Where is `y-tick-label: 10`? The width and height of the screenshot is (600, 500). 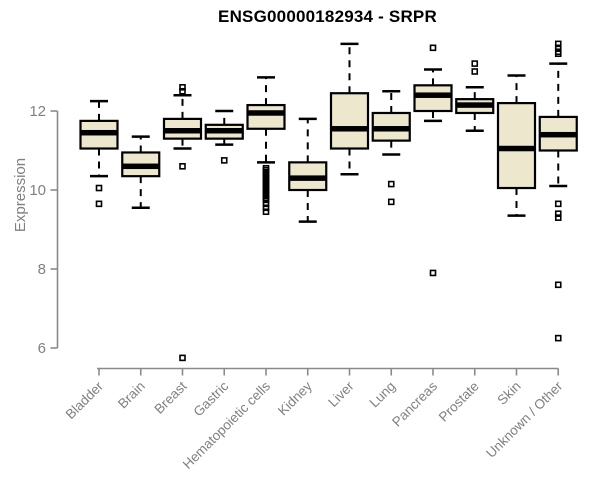
y-tick-label: 10 is located at coordinates (37, 190).